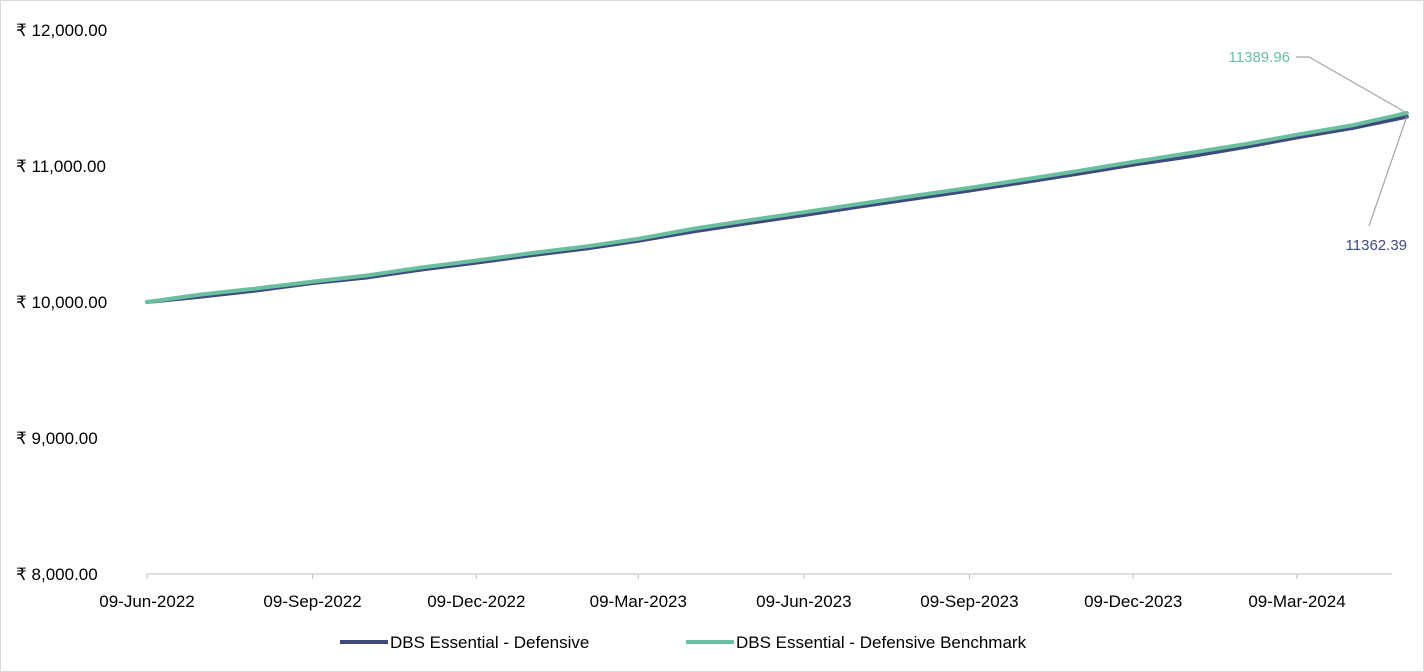 This screenshot has height=672, width=1424. I want to click on y-tick-label: ₹ 11,000.00, so click(61, 166).